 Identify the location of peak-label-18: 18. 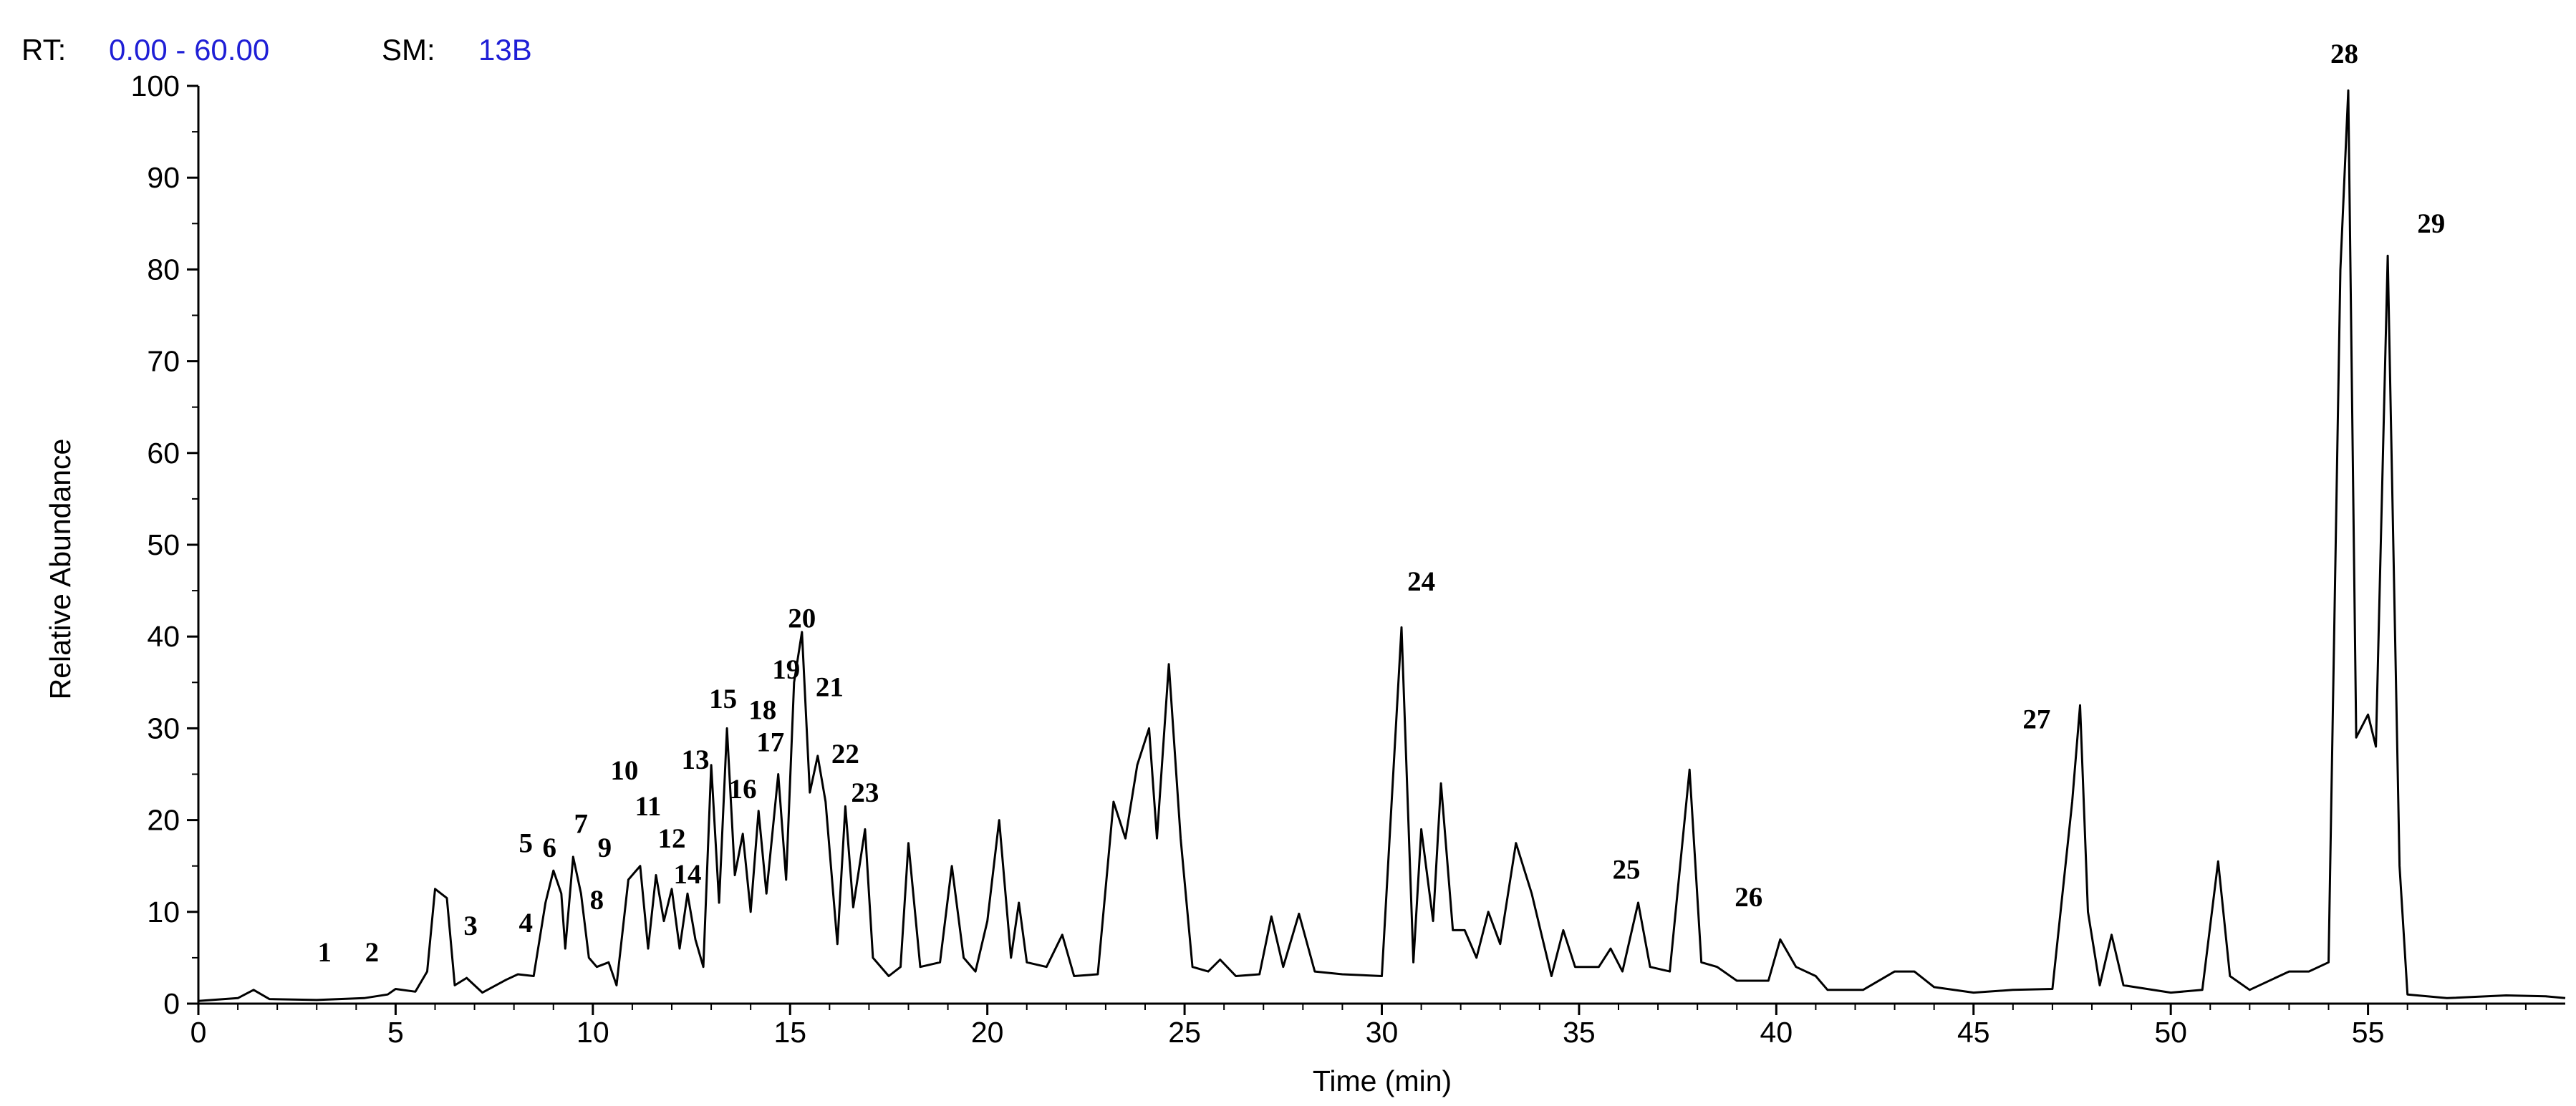
(762, 711).